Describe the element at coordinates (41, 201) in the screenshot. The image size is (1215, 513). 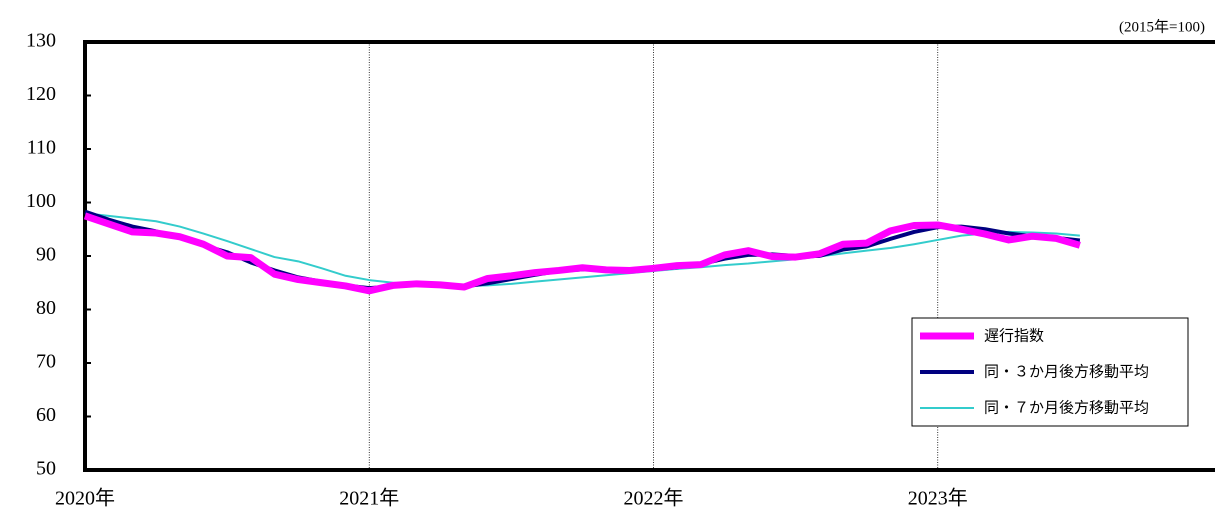
I see `y-tick-label: 100` at that location.